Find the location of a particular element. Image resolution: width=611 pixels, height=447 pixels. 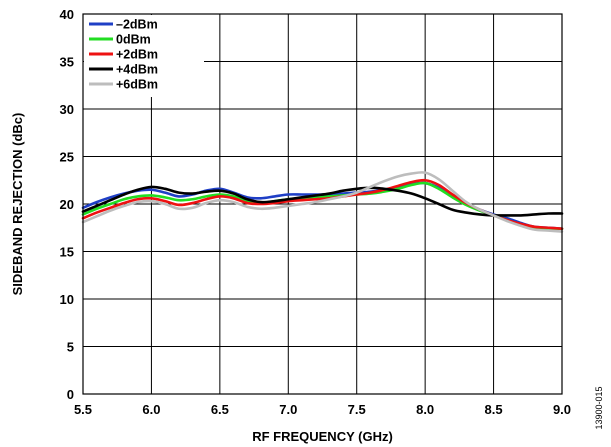

legend-entry-label: +6dBm is located at coordinates (137, 85).